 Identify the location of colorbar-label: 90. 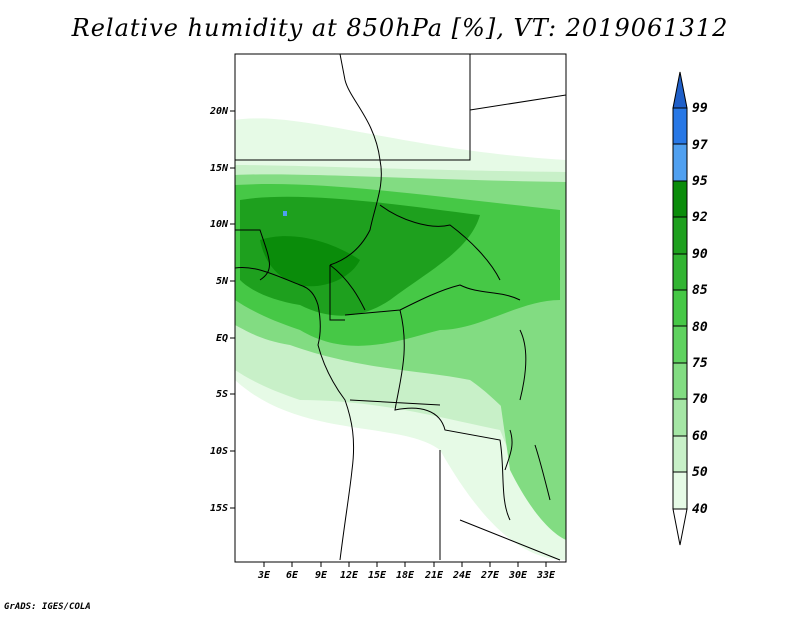
(700, 254).